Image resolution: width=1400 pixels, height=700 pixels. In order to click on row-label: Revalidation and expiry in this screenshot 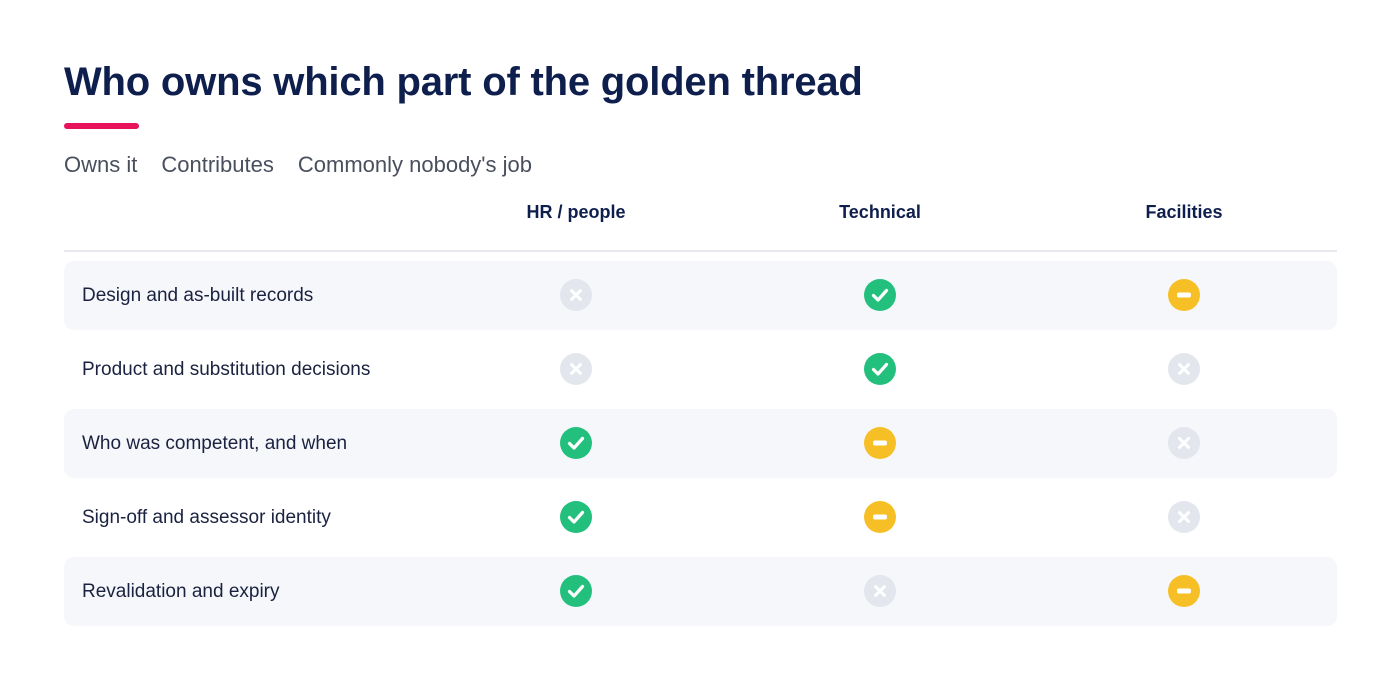, I will do `click(181, 591)`.